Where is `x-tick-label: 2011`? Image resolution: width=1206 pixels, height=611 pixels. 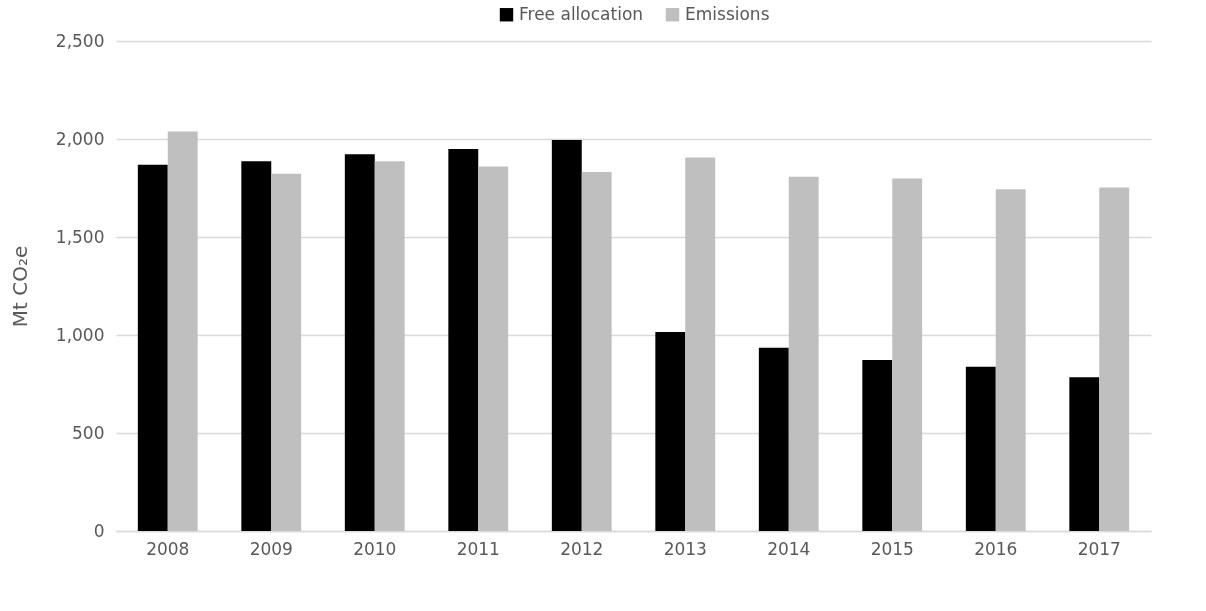
x-tick-label: 2011 is located at coordinates (478, 548).